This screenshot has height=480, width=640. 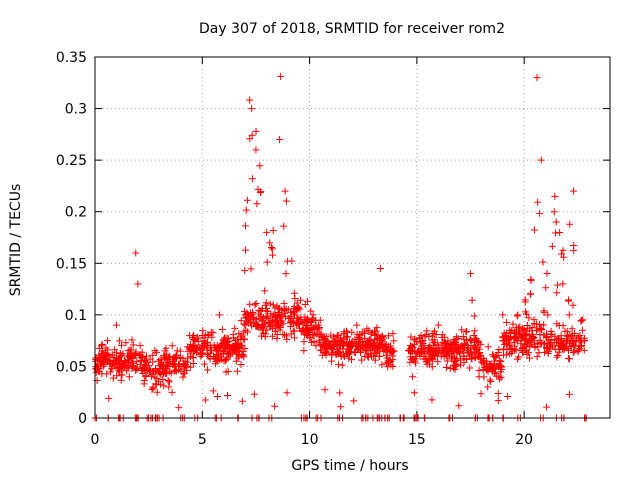 I want to click on y-axis-label: SRMTID / TECUs, so click(x=16, y=240).